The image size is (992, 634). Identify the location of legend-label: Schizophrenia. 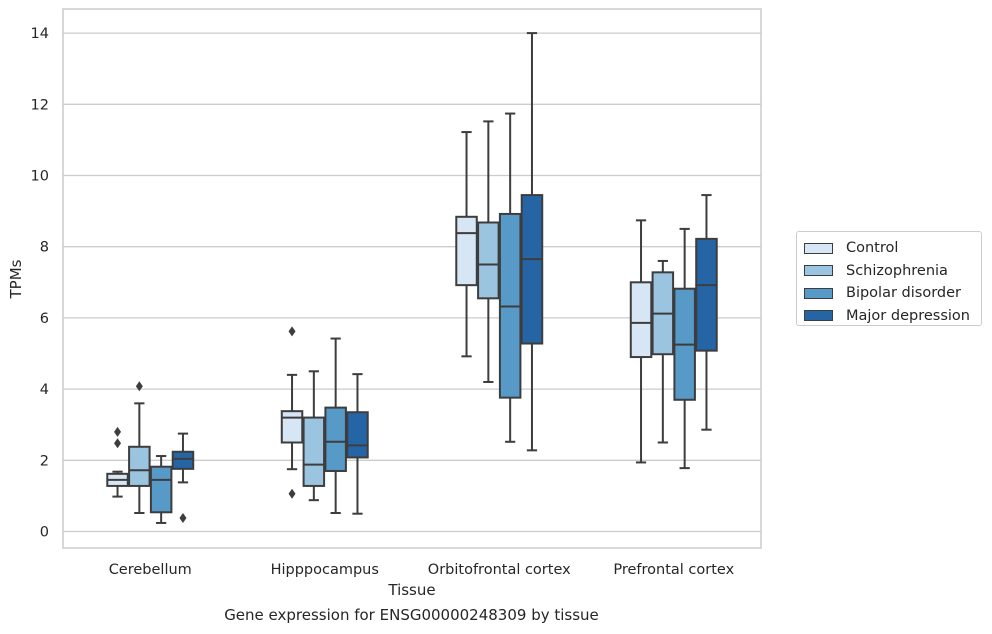
(897, 270).